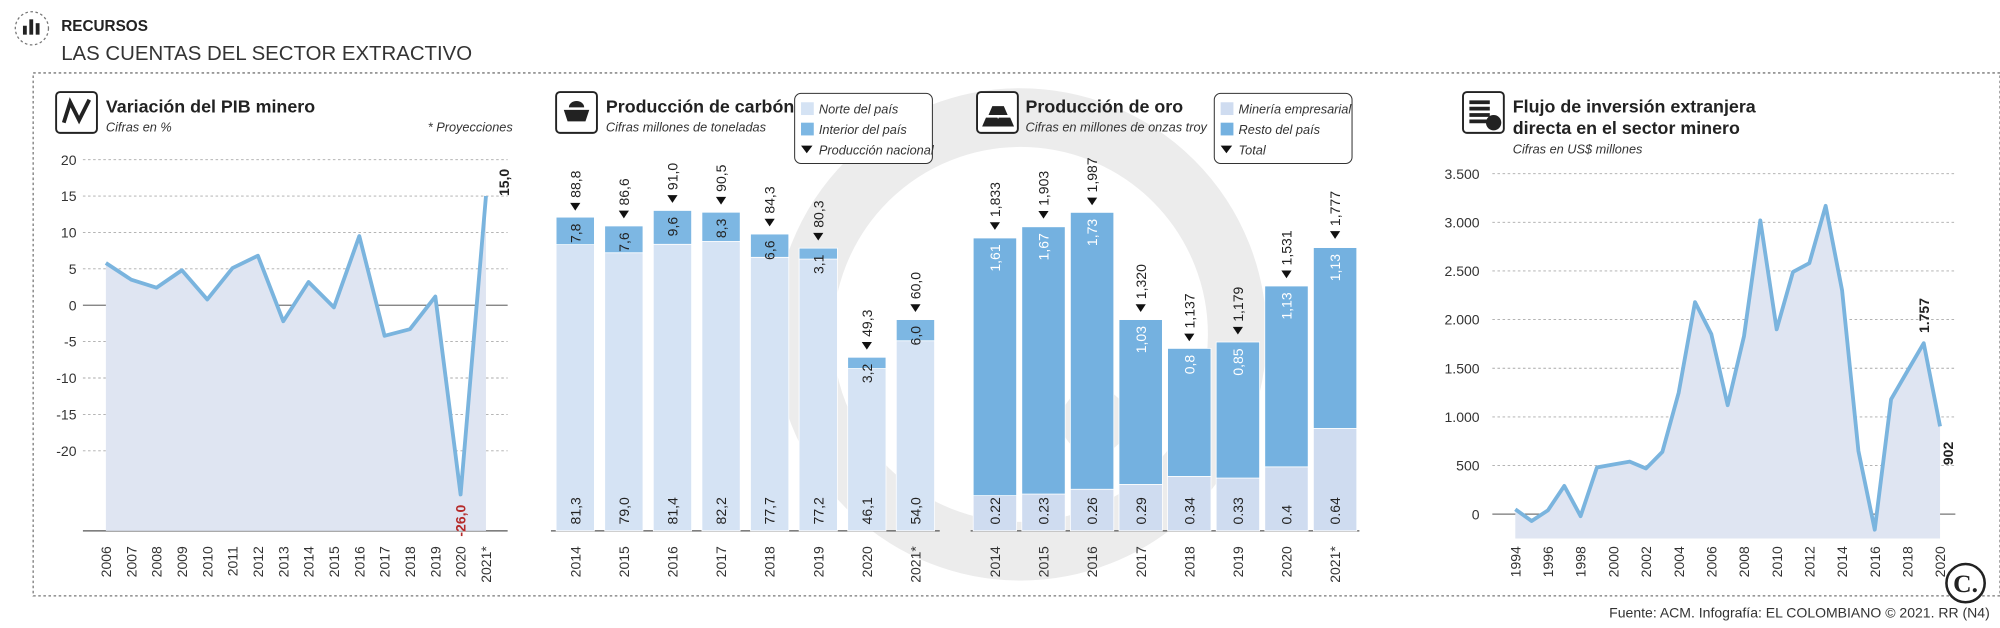  I want to click on segment-label: 1,13, so click(1335, 267).